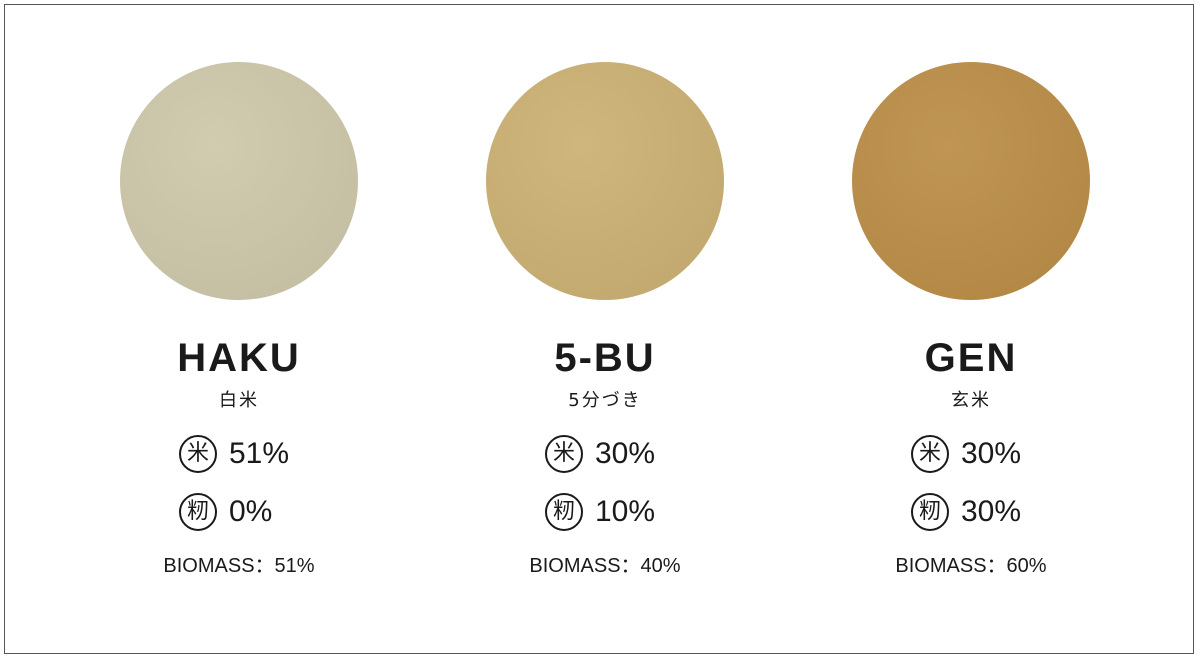  I want to click on husk-row: 籾 10%, so click(605, 512).